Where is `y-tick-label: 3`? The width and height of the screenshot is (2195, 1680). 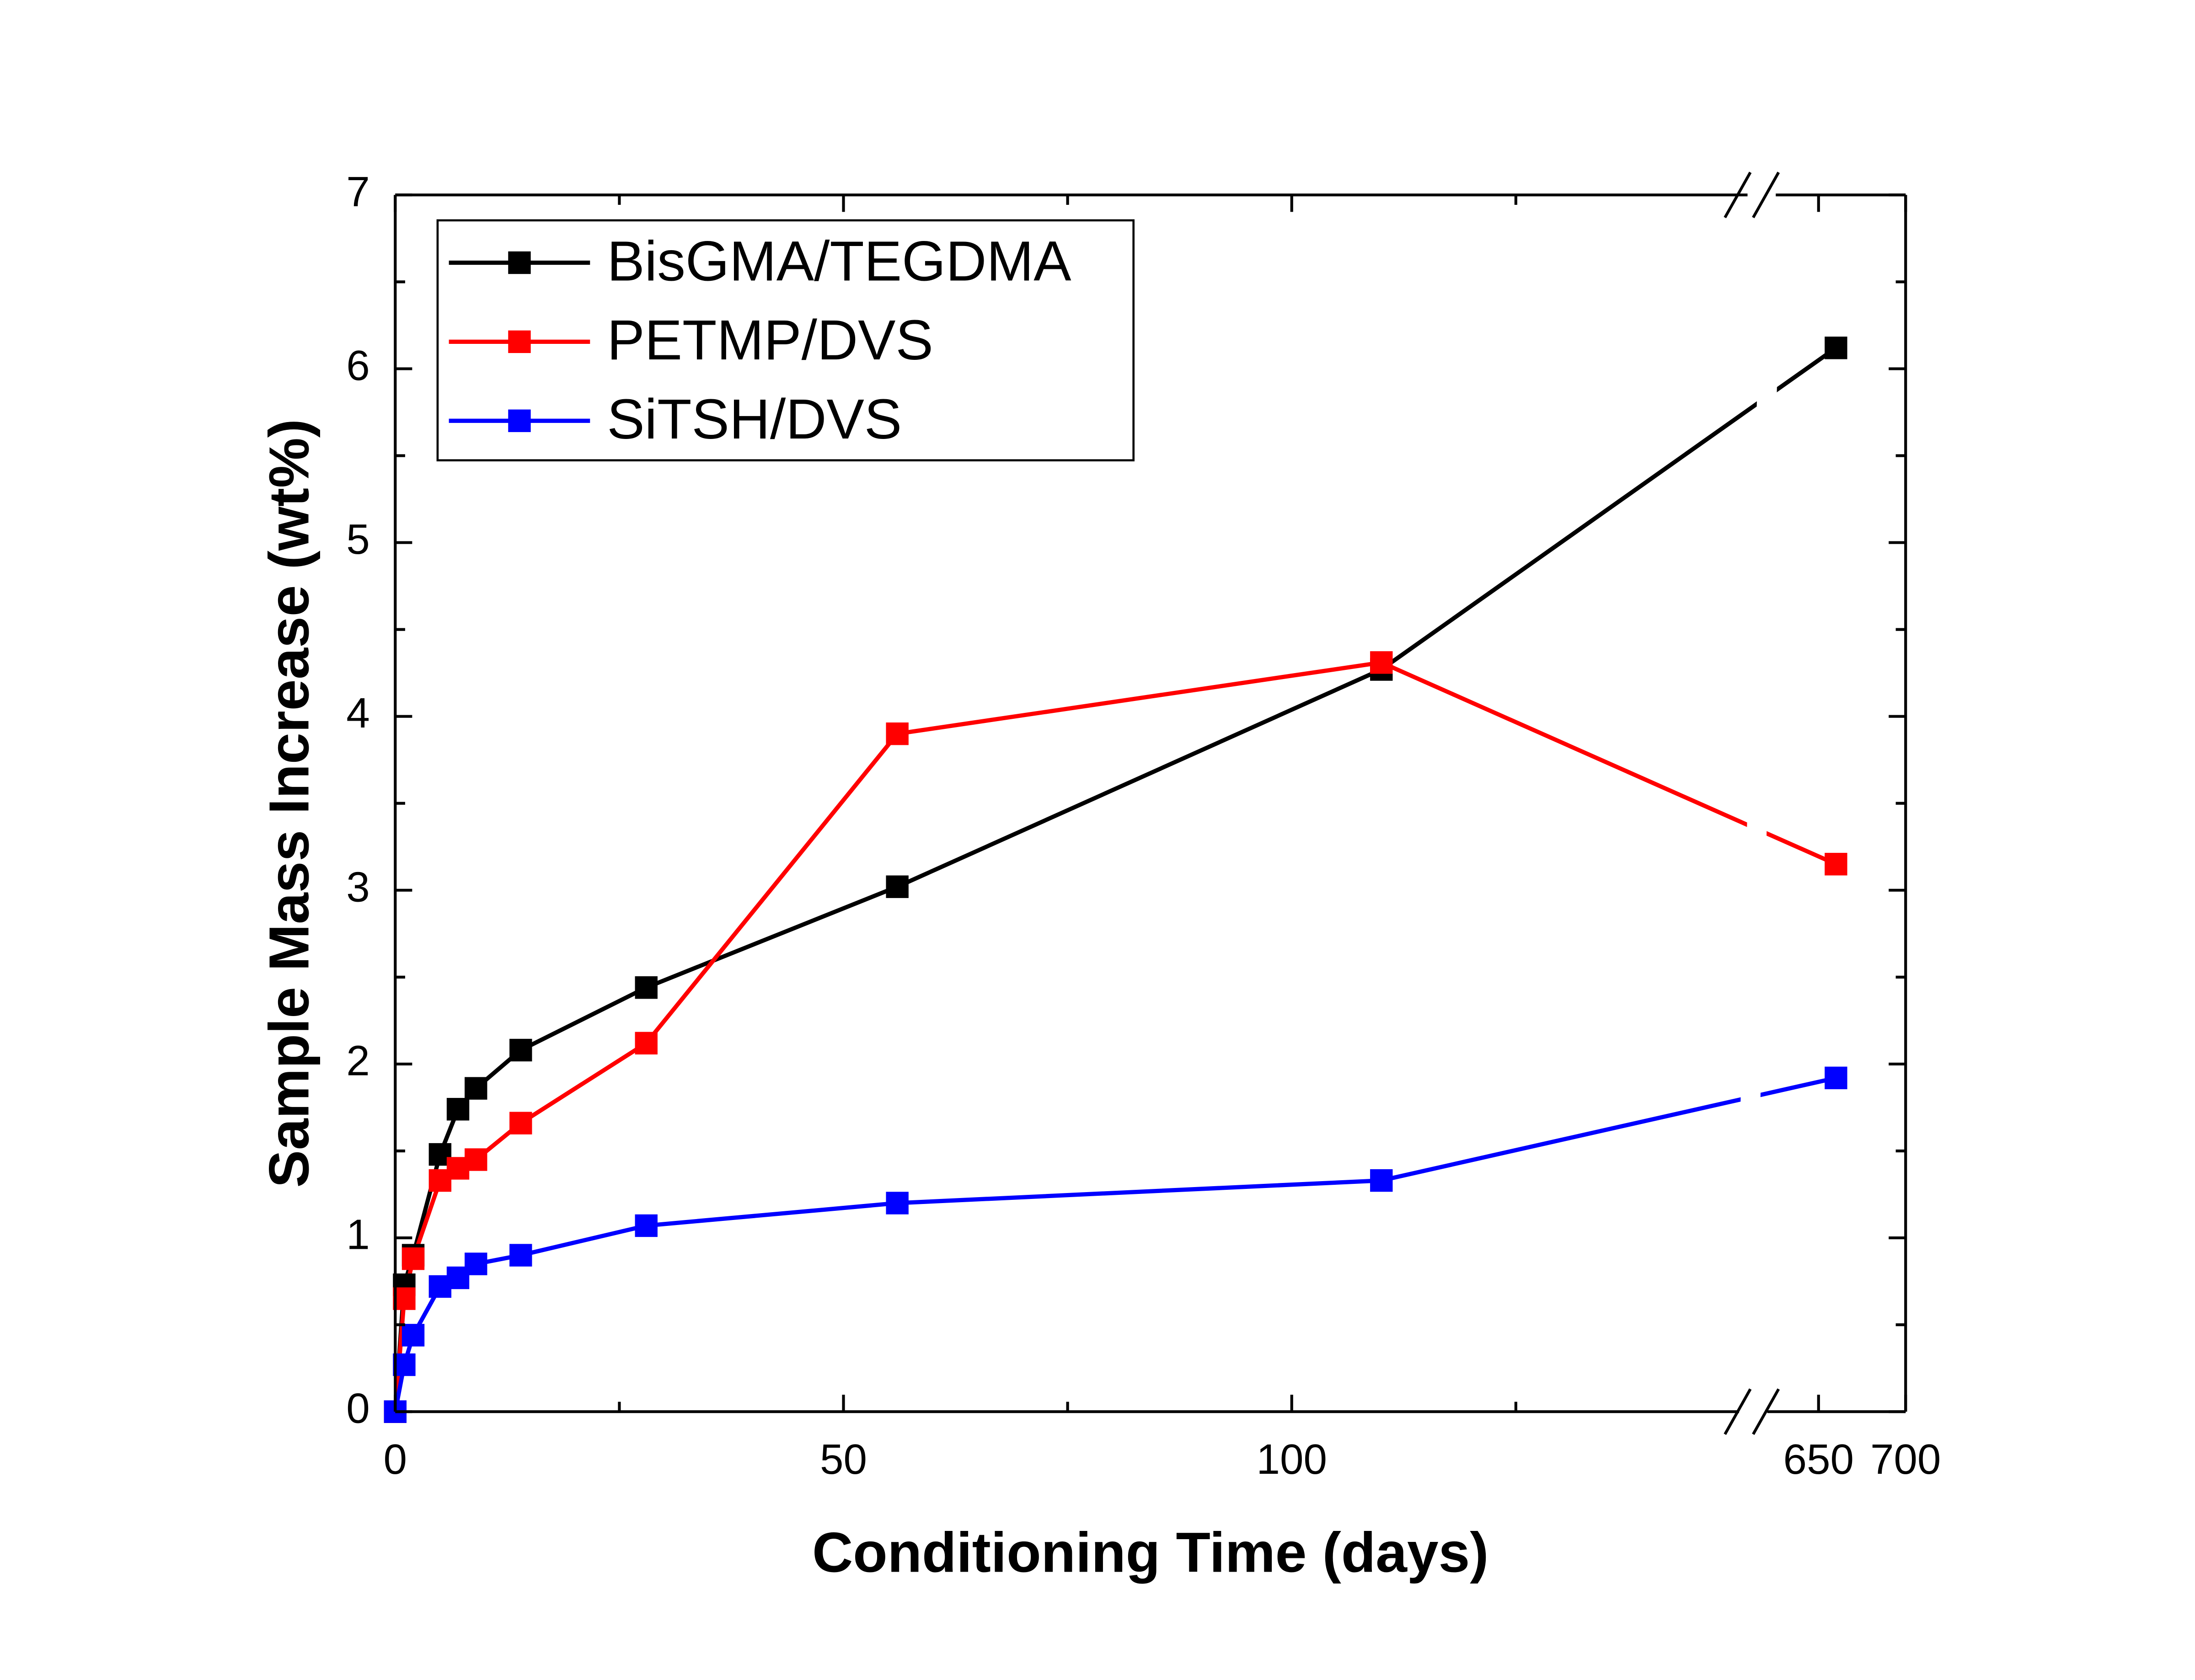
y-tick-label: 3 is located at coordinates (358, 886).